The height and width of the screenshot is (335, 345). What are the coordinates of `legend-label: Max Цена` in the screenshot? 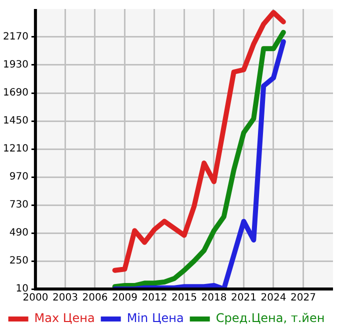 It's located at (64, 318).